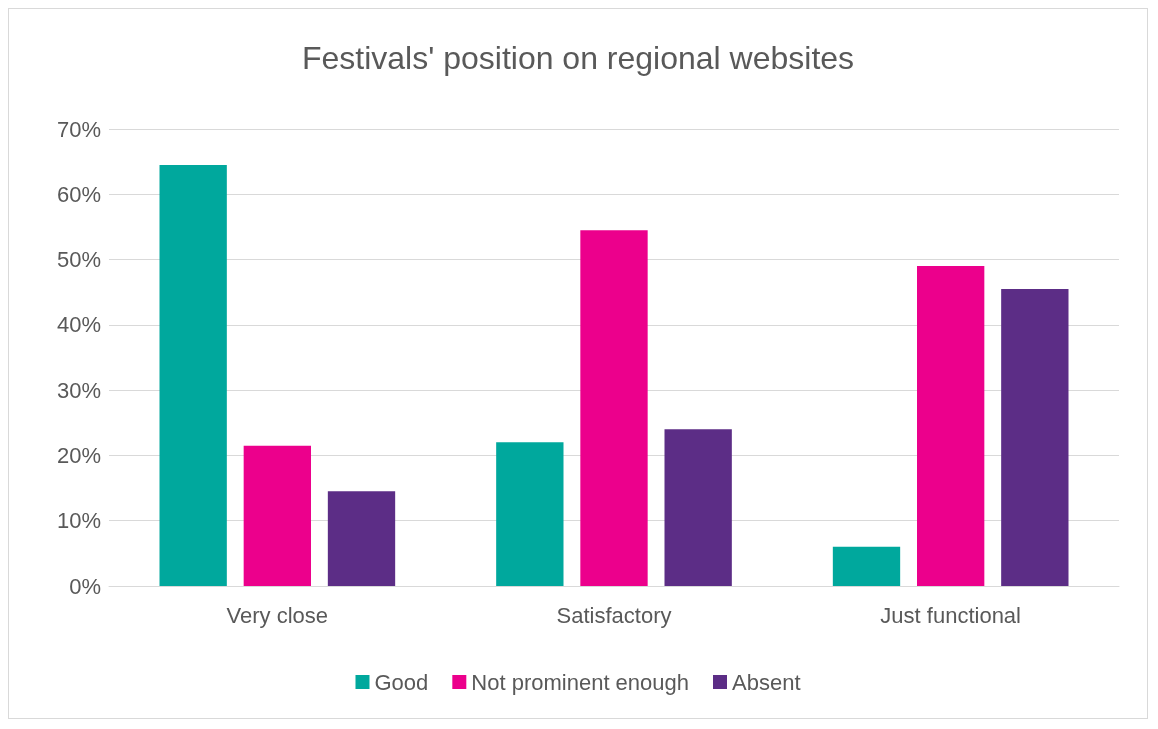 Image resolution: width=1158 pixels, height=729 pixels. Describe the element at coordinates (78, 455) in the screenshot. I see `y-tick-label: 20%` at that location.